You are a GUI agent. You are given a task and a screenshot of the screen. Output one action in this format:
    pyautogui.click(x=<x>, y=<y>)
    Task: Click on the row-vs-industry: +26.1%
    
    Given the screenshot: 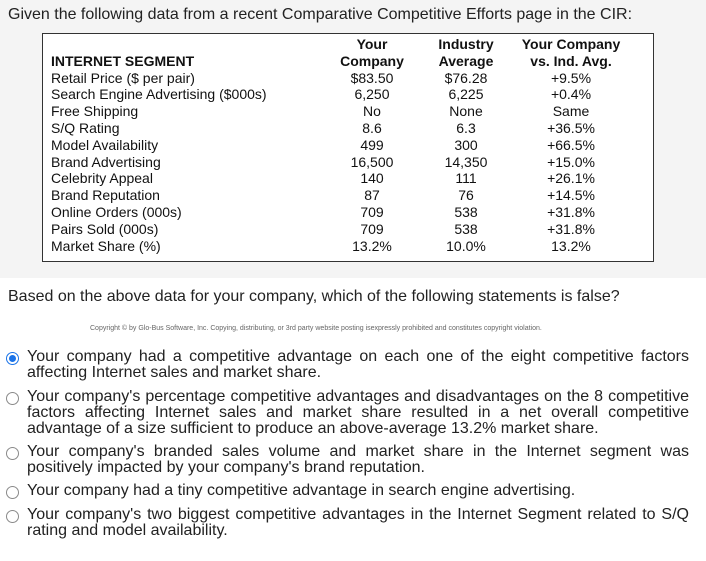 What is the action you would take?
    pyautogui.click(x=571, y=178)
    